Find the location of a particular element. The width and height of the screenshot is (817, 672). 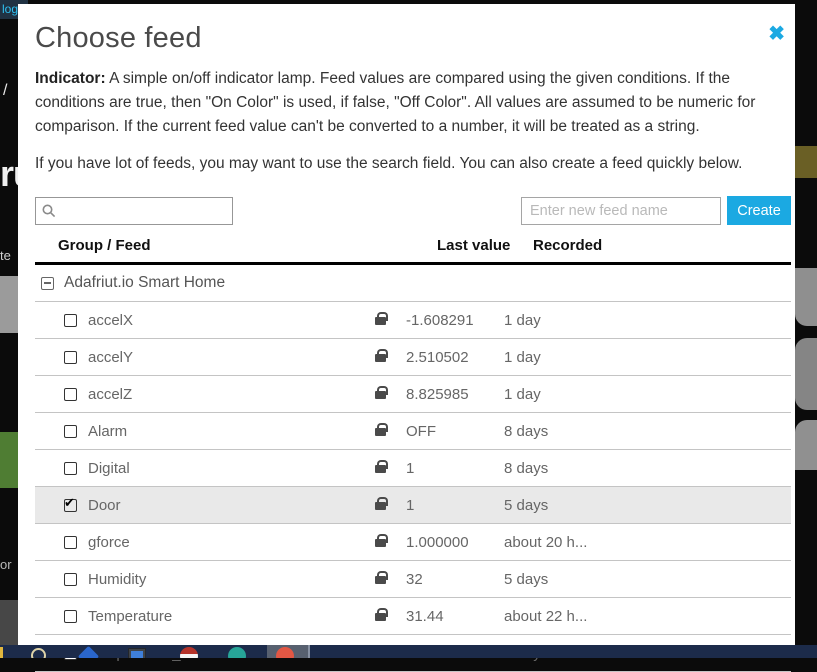

feed-row: accelZ 8.825985 1 day is located at coordinates (413, 394).